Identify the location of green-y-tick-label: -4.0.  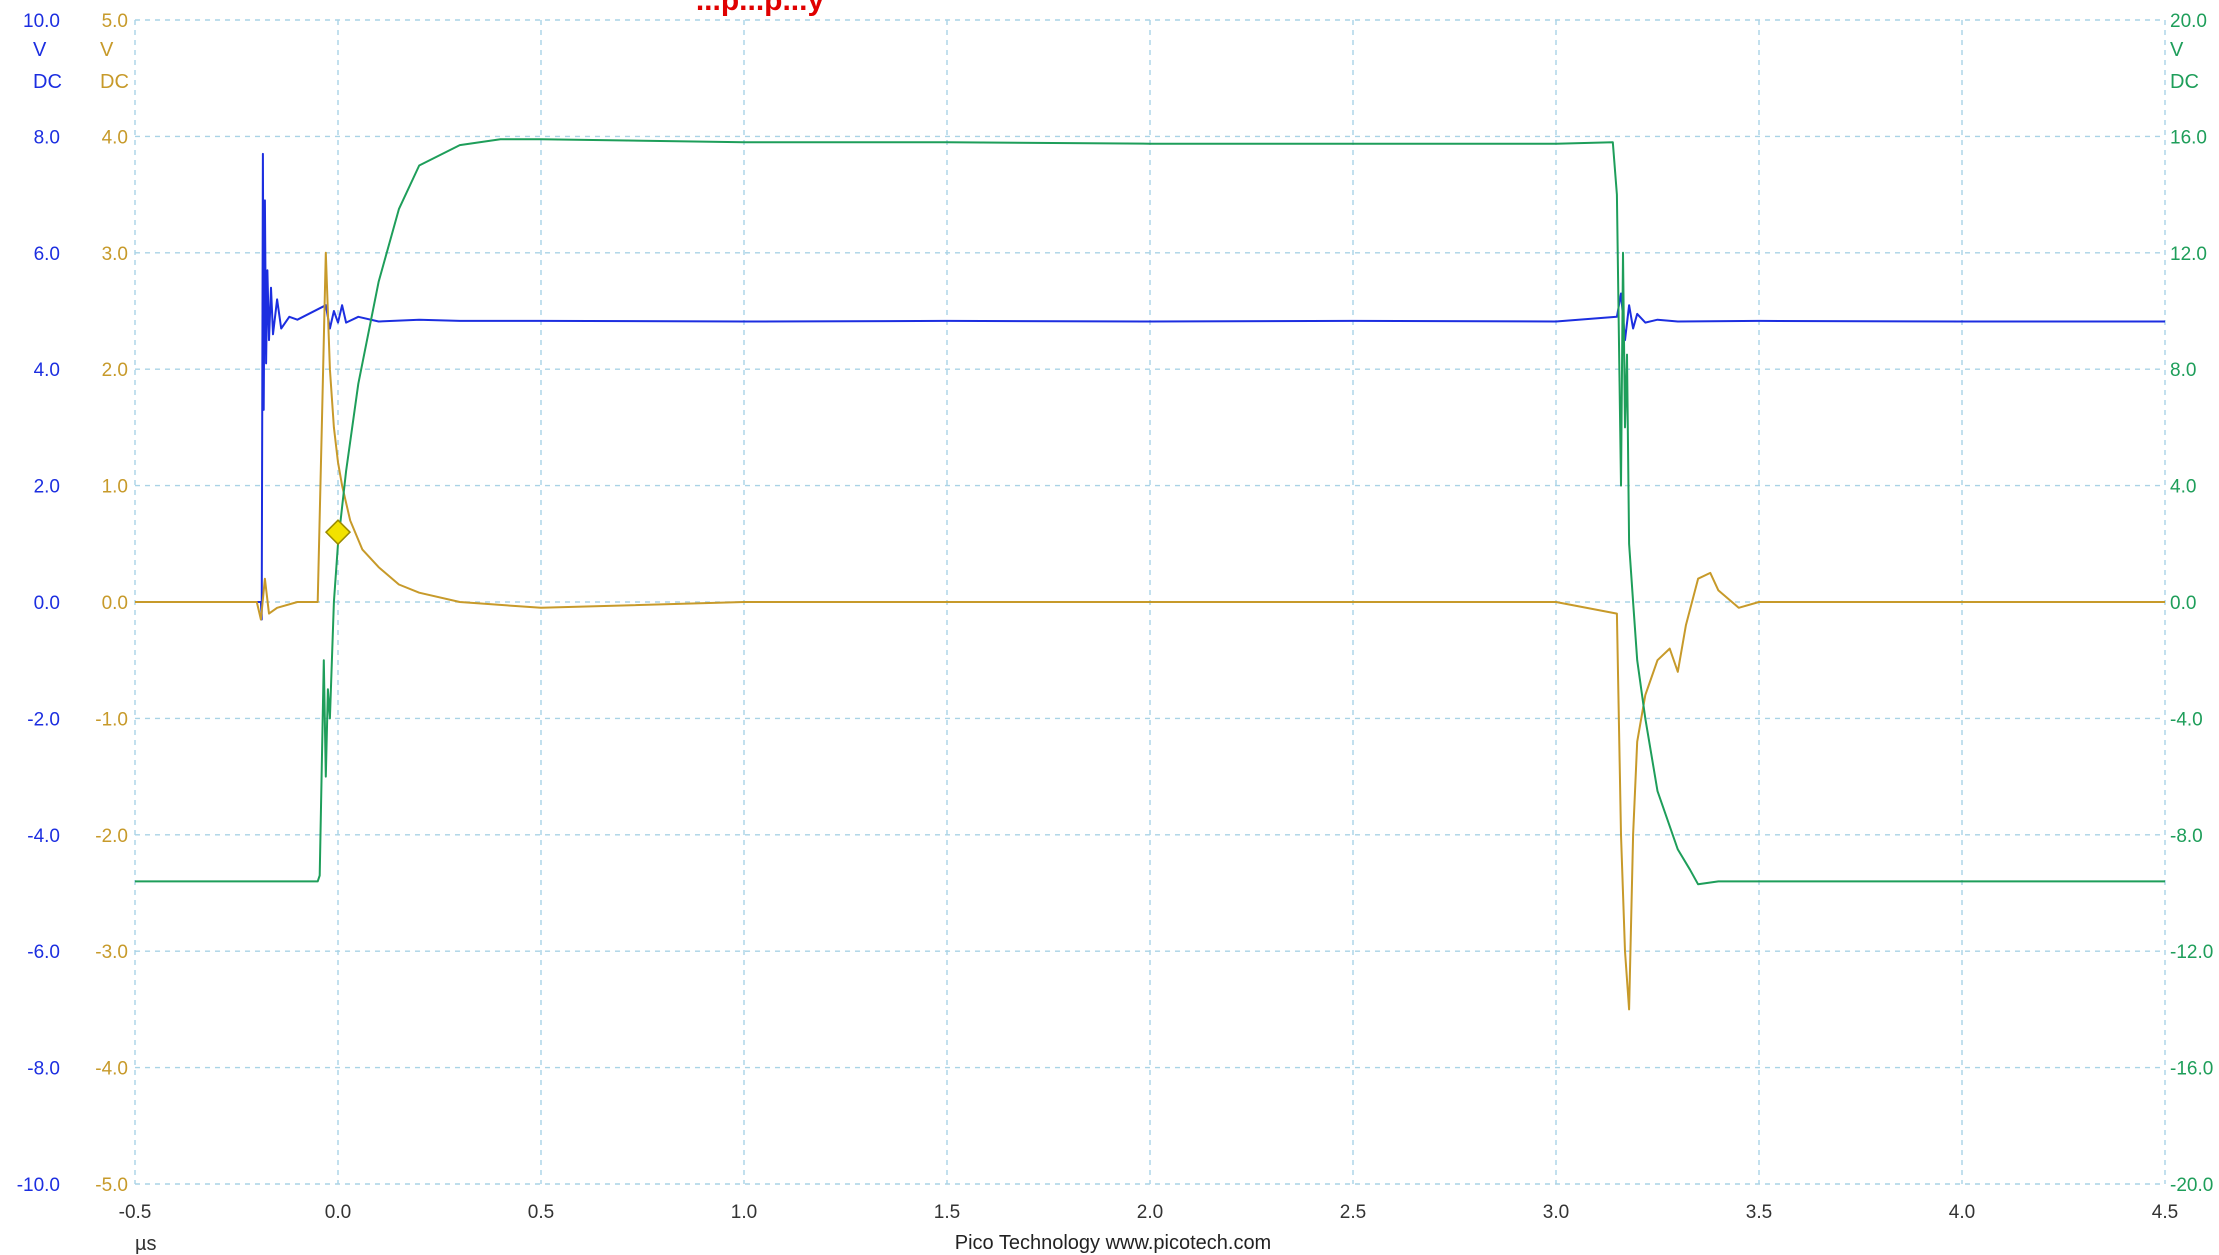
(2186, 719).